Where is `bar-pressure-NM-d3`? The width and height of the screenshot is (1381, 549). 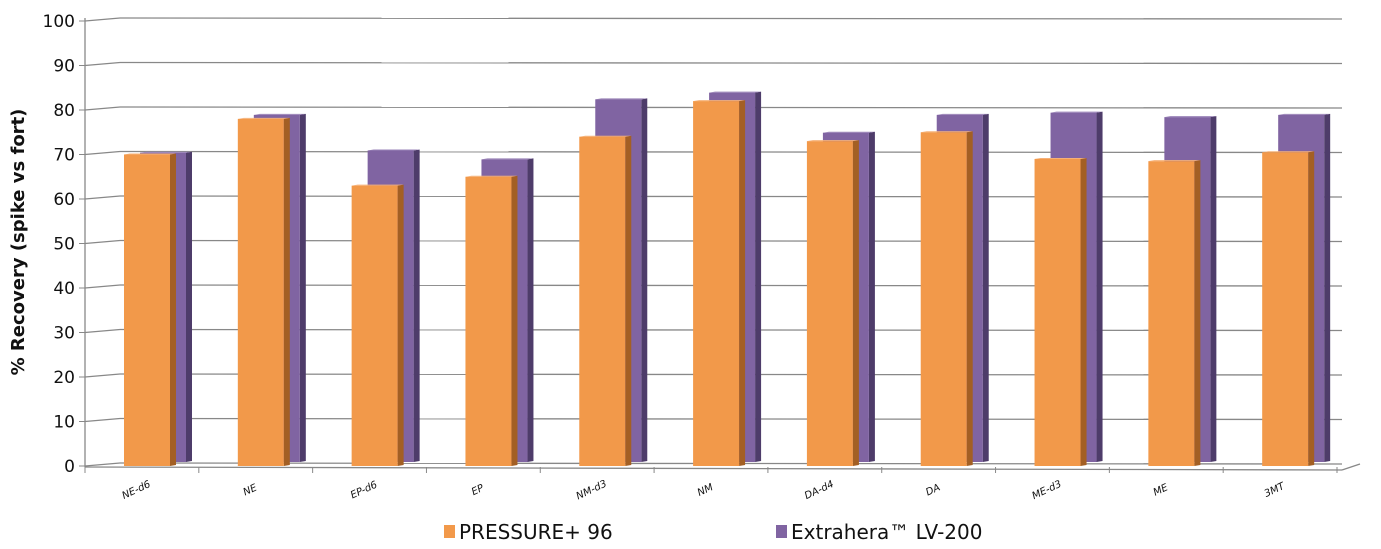
bar-pressure-NM-d3 is located at coordinates (605, 300).